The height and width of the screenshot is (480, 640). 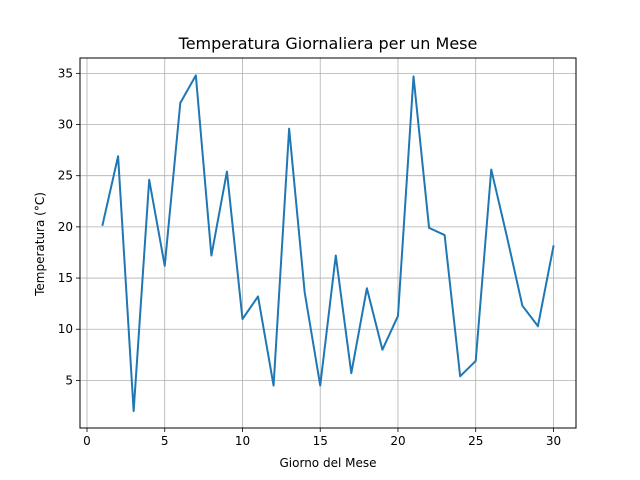 I want to click on y-tick-label: 5, so click(x=69, y=380).